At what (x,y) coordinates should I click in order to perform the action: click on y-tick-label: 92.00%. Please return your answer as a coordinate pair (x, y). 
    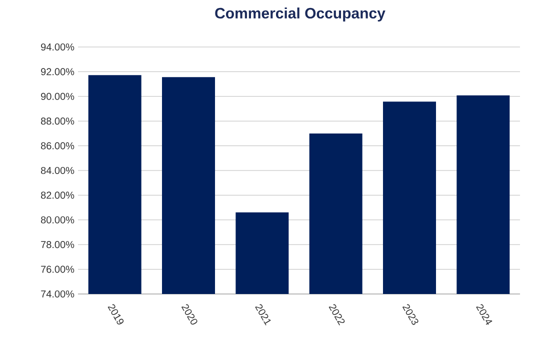
    Looking at the image, I should click on (57, 72).